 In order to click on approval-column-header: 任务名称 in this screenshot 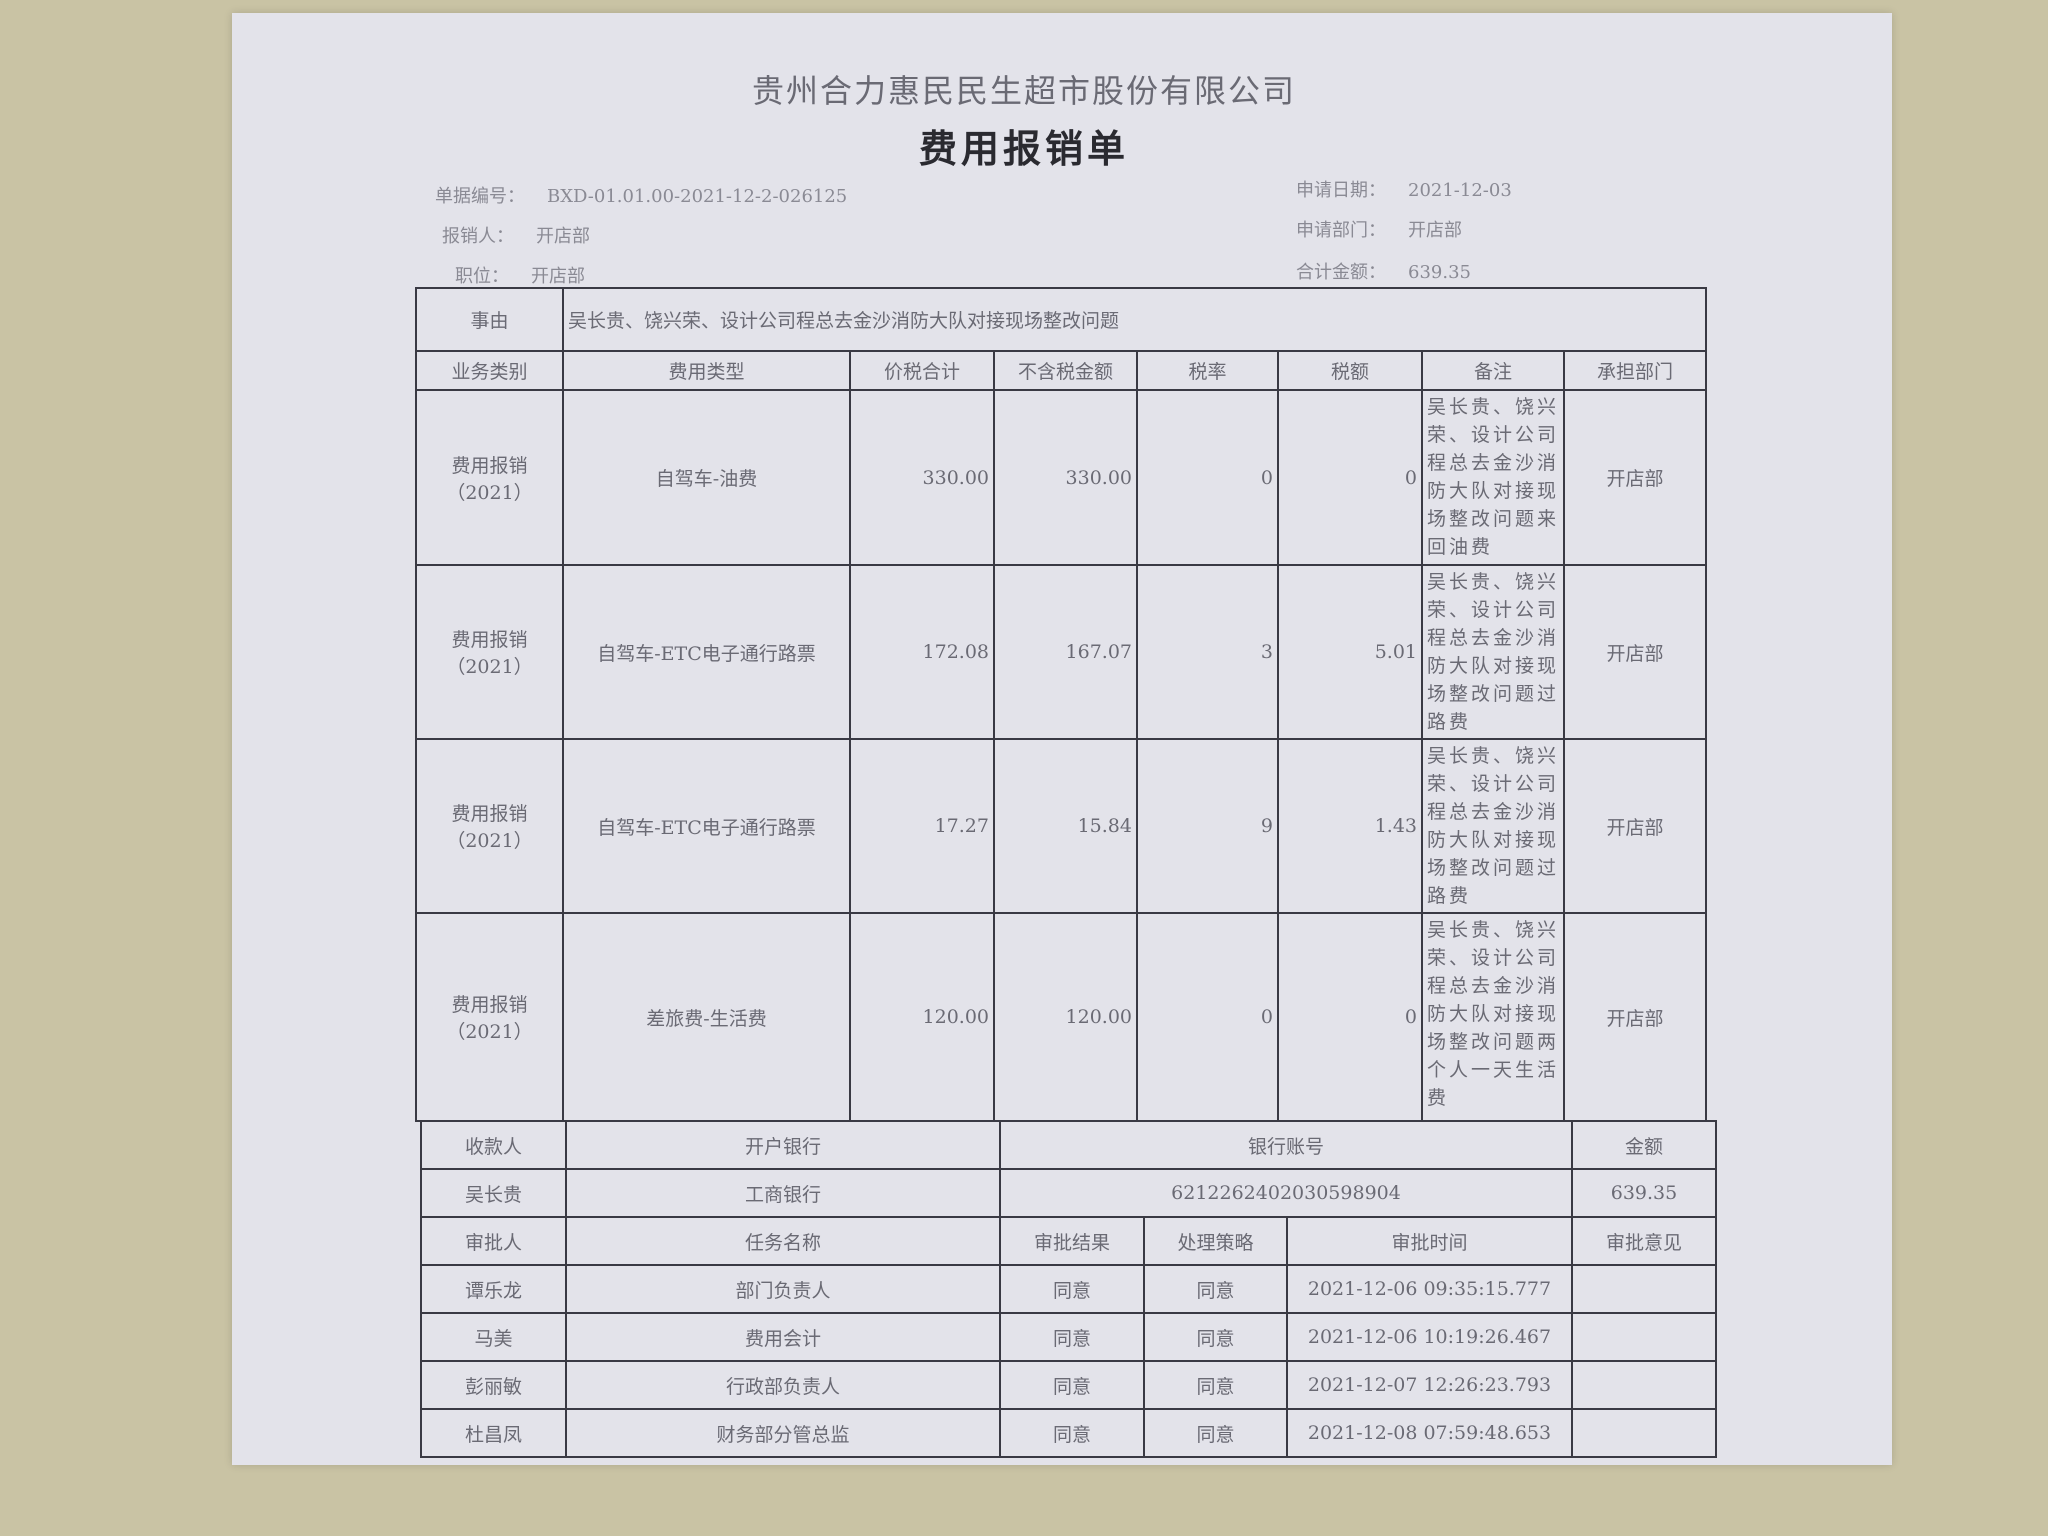, I will do `click(783, 1241)`.